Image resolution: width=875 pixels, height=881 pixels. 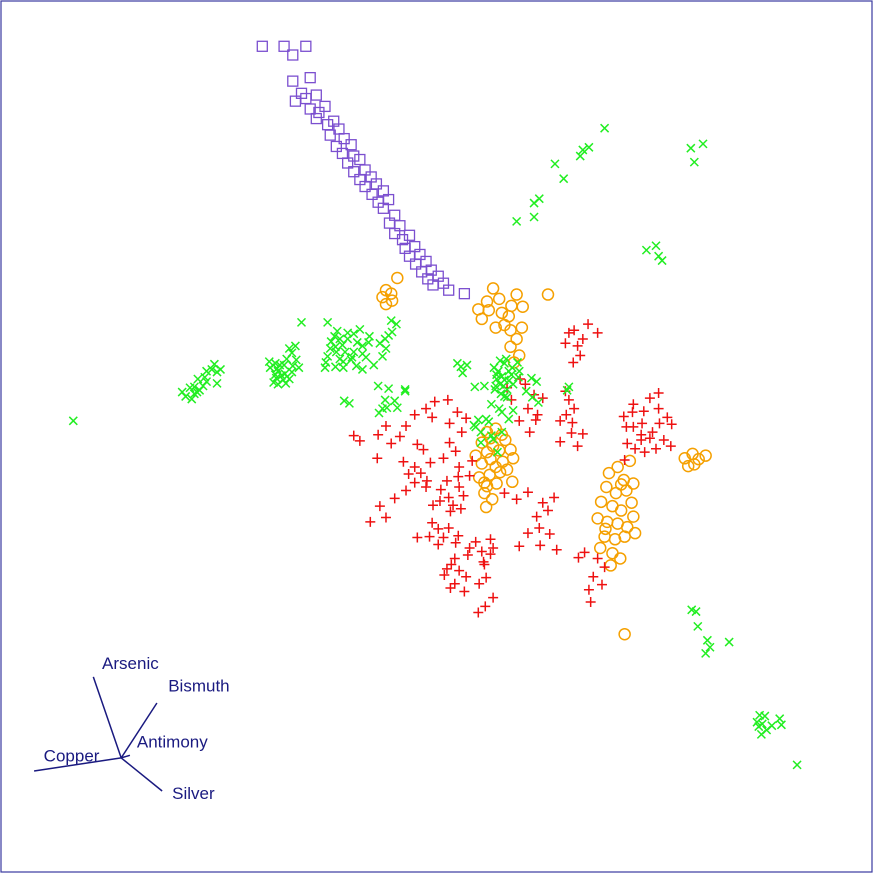 I want to click on biplot-vector-bismuth, so click(x=139, y=730).